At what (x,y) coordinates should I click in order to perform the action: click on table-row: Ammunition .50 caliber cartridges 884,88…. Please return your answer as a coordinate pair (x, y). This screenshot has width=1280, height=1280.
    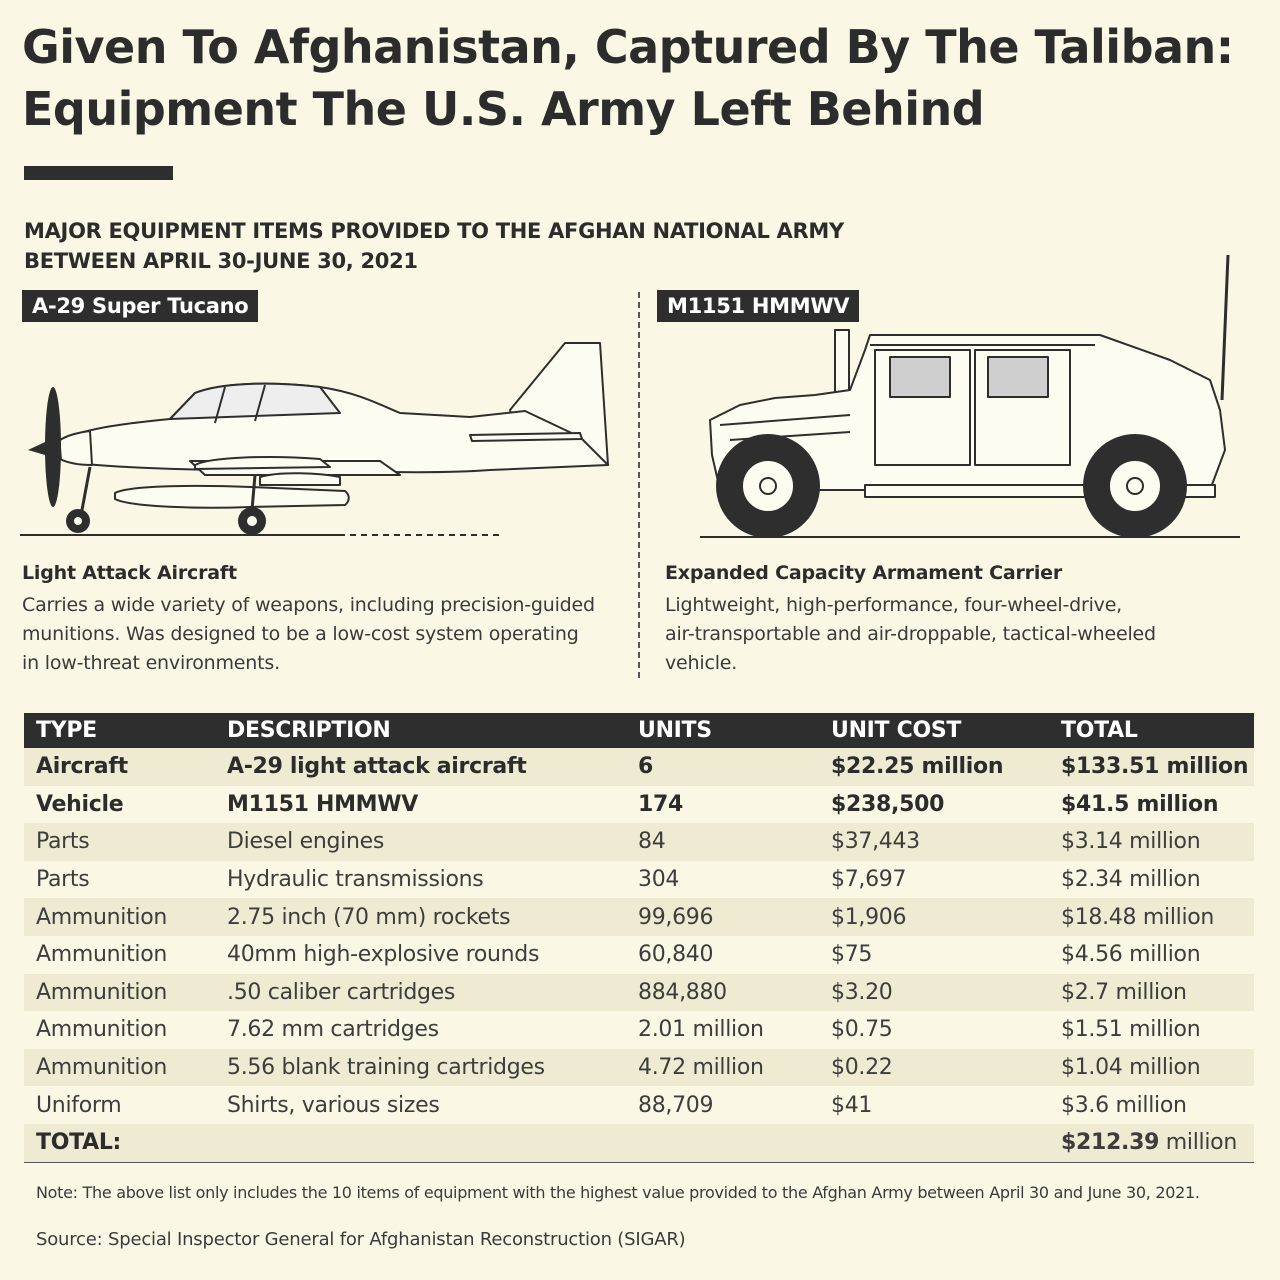
    Looking at the image, I should click on (639, 992).